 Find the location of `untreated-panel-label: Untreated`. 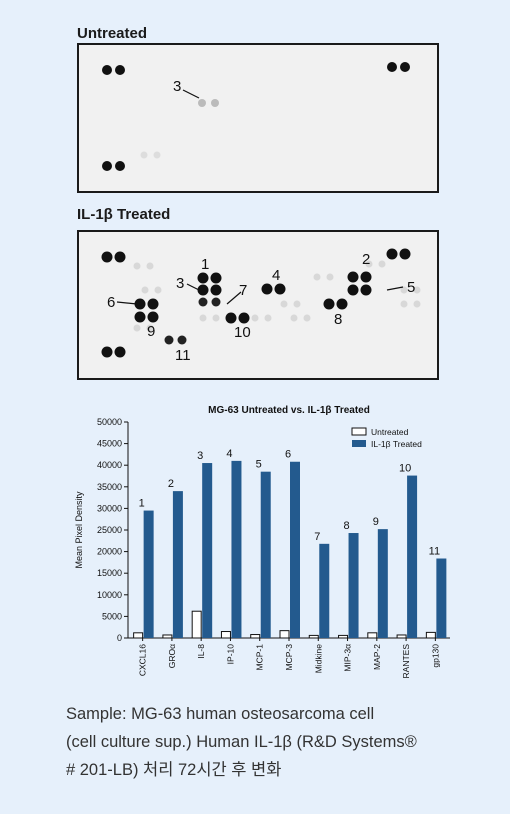

untreated-panel-label: Untreated is located at coordinates (112, 33).